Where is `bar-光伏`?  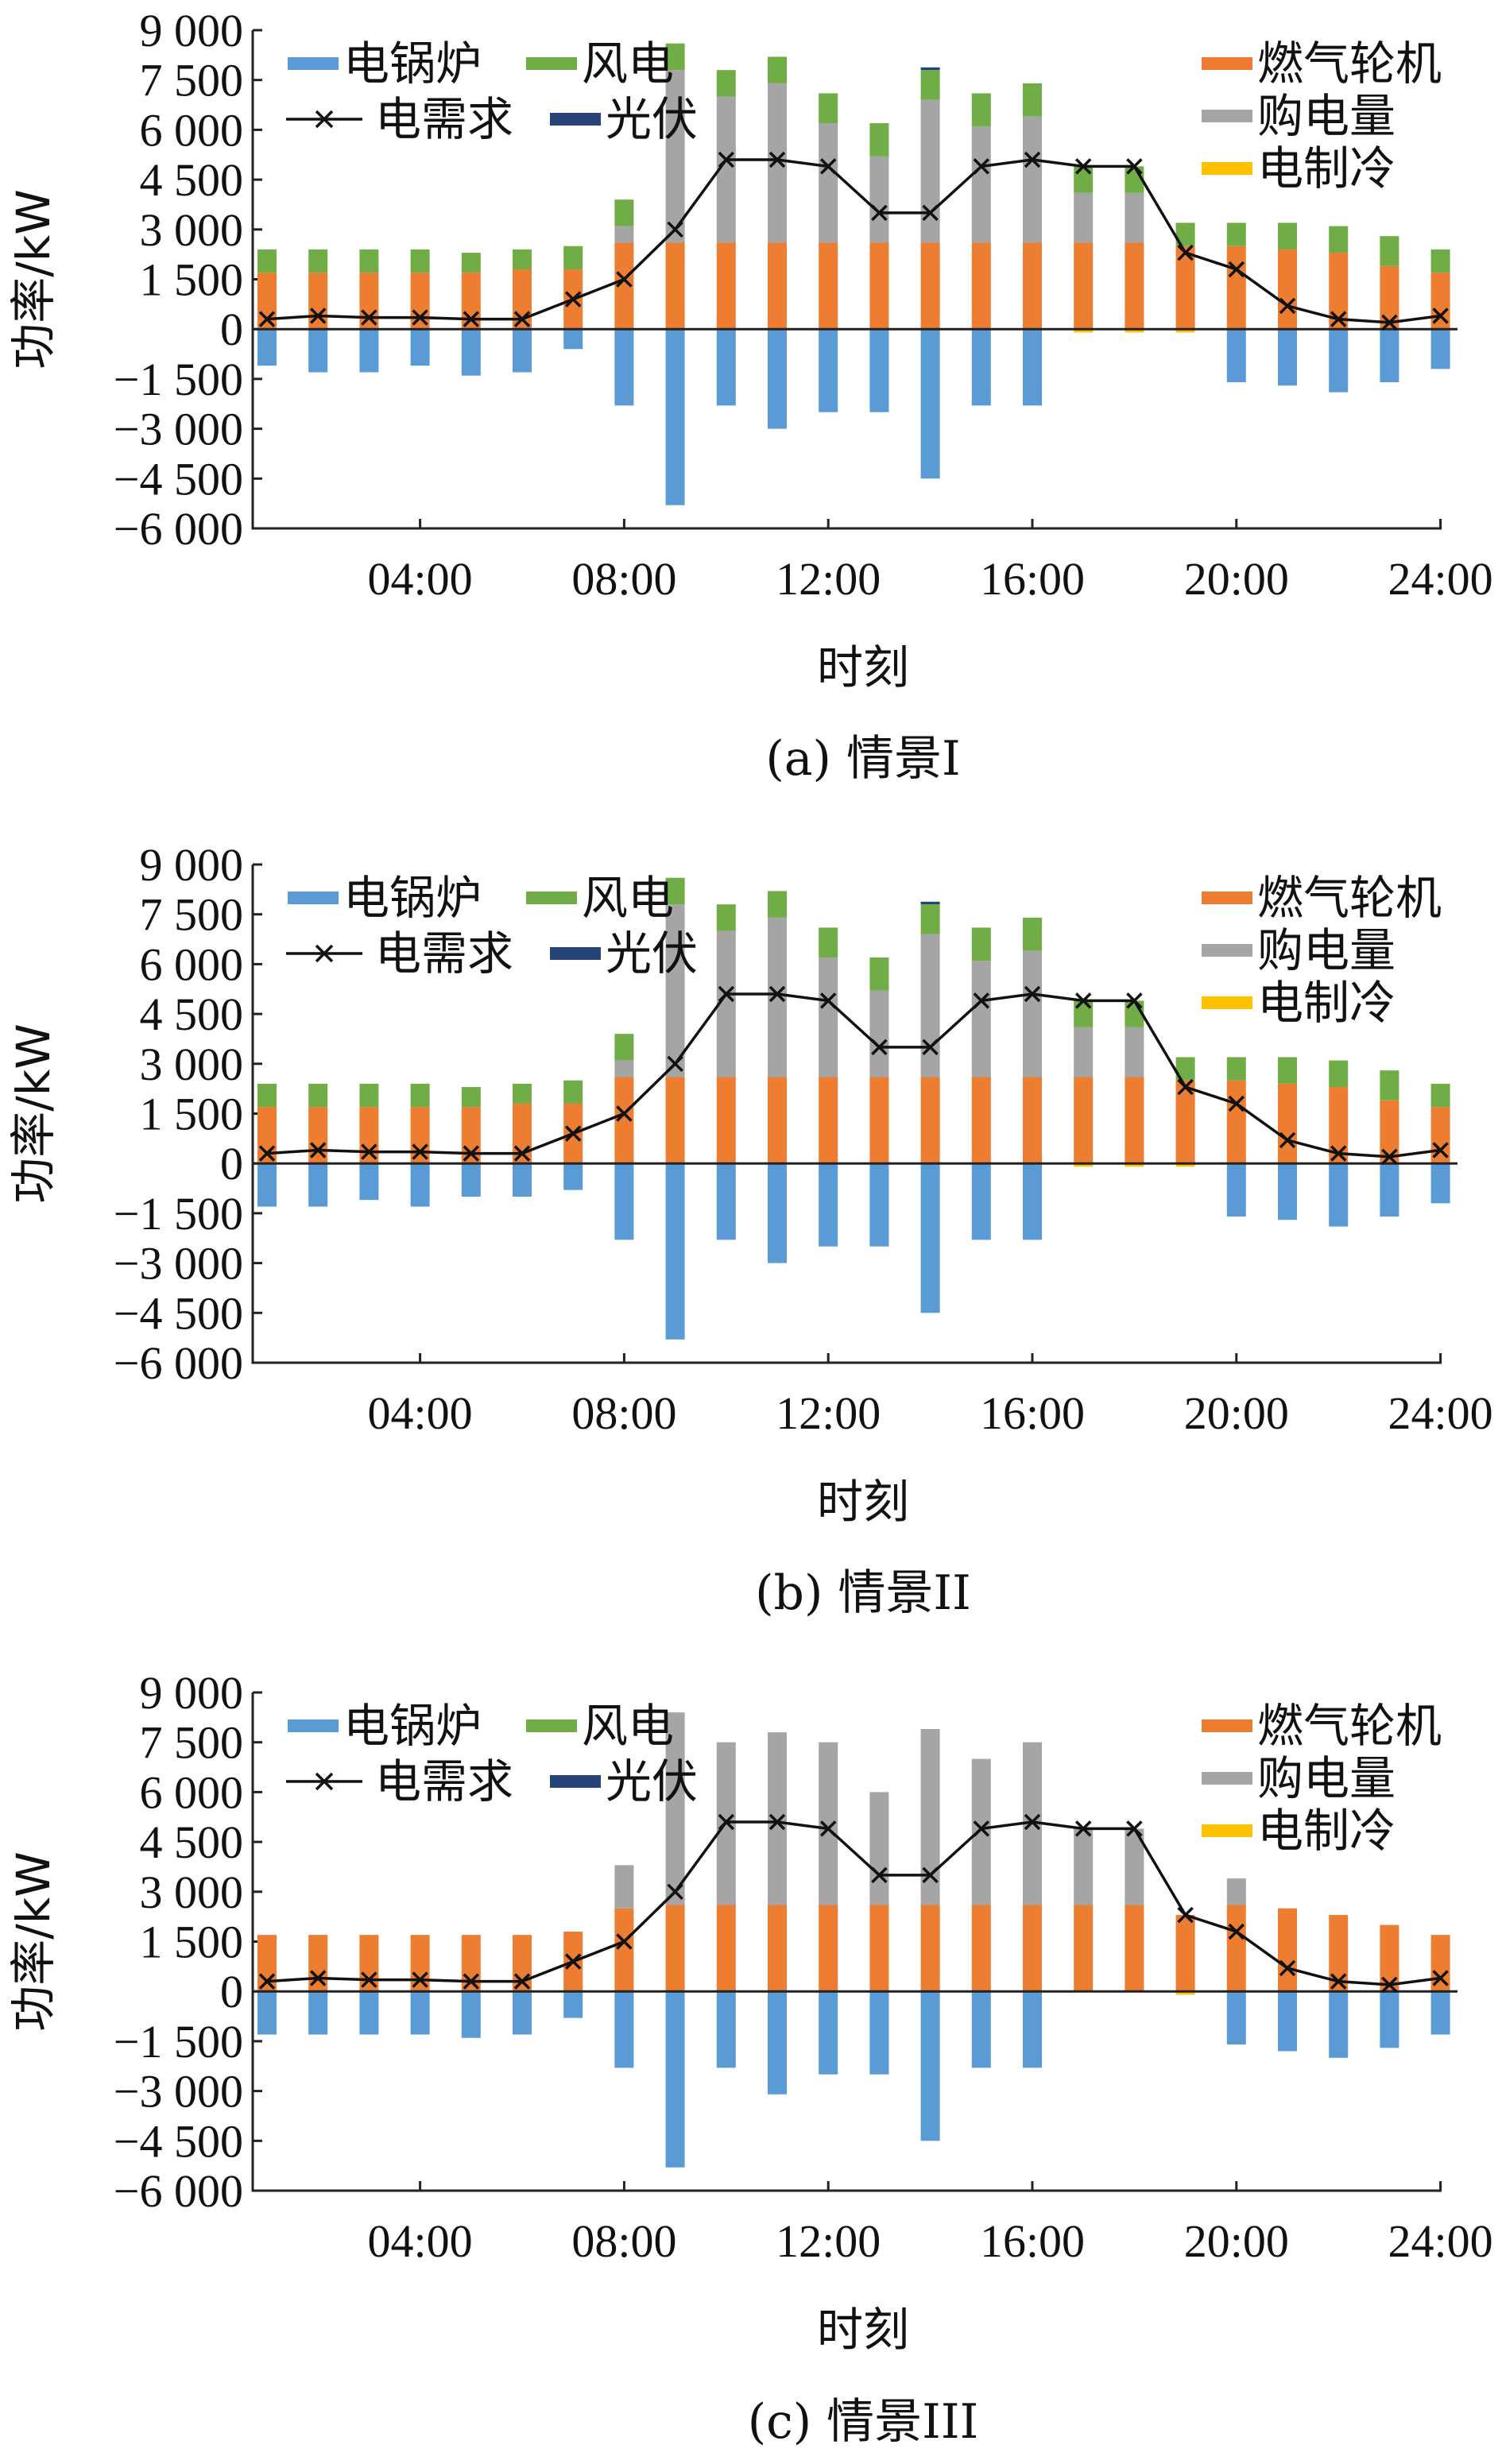
bar-光伏 is located at coordinates (930, 69).